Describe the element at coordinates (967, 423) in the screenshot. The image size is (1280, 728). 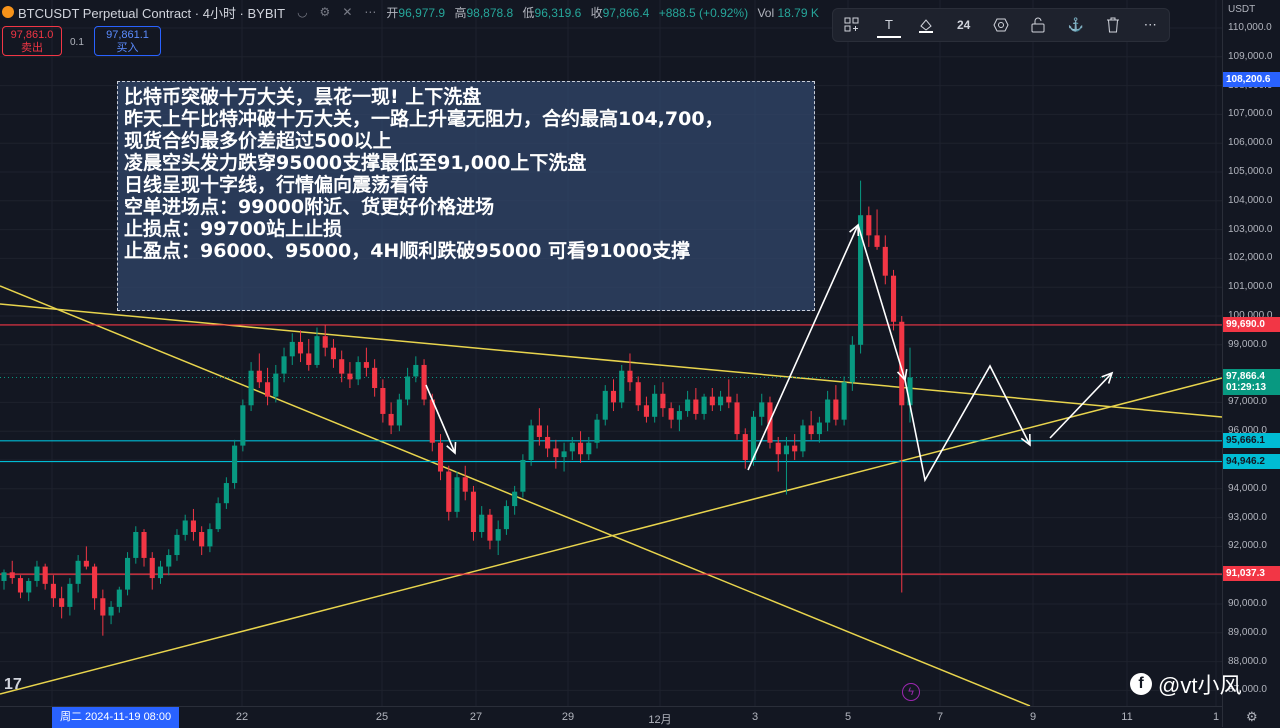
I see `forecast-arrow` at that location.